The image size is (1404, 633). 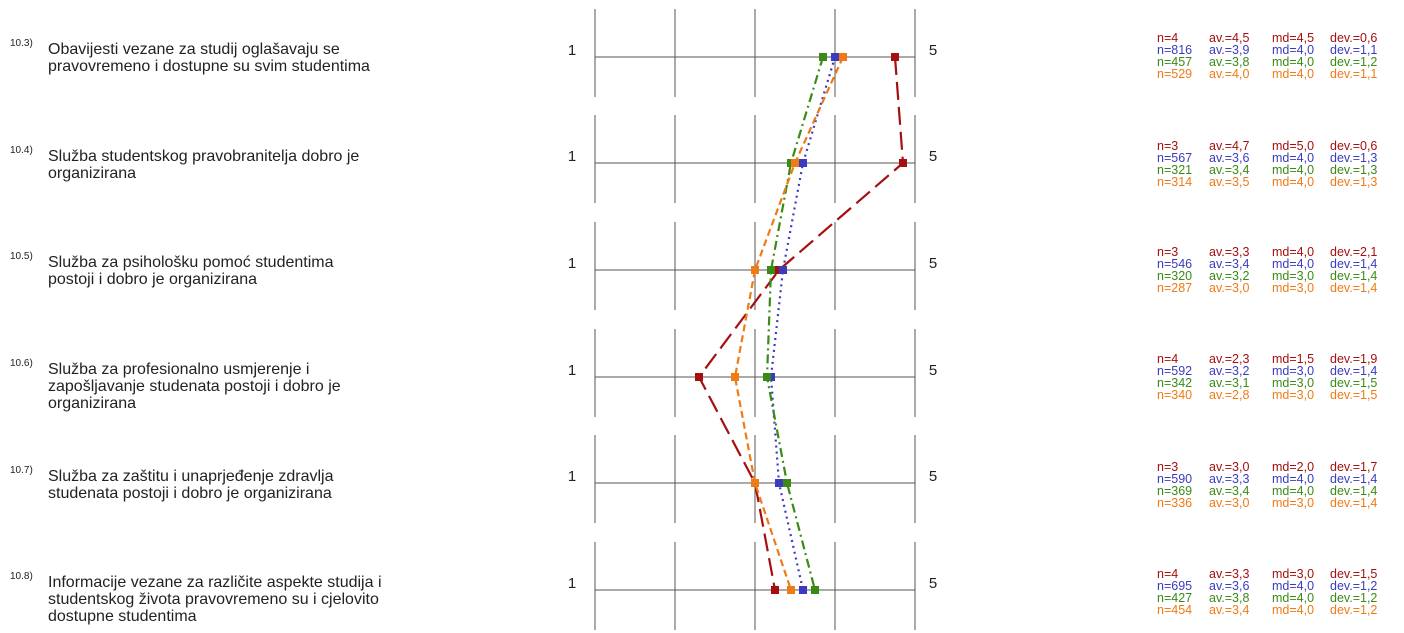 I want to click on stat-n: n=590, so click(x=1175, y=479).